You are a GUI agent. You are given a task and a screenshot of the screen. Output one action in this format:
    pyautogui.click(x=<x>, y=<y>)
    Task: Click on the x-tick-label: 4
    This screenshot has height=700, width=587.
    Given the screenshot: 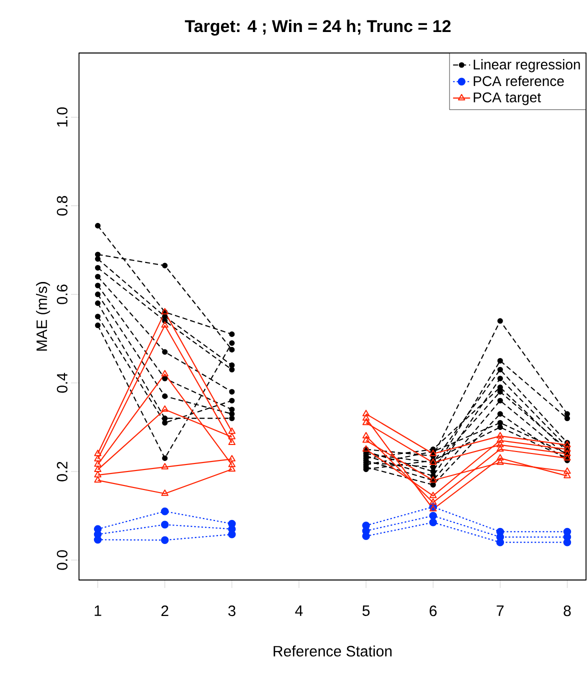 What is the action you would take?
    pyautogui.click(x=299, y=611)
    